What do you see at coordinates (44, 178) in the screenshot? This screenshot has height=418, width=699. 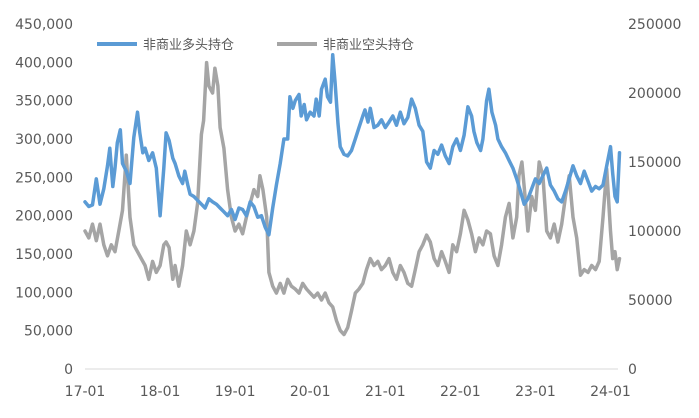 I see `y-left-tick-label: 250,000` at bounding box center [44, 178].